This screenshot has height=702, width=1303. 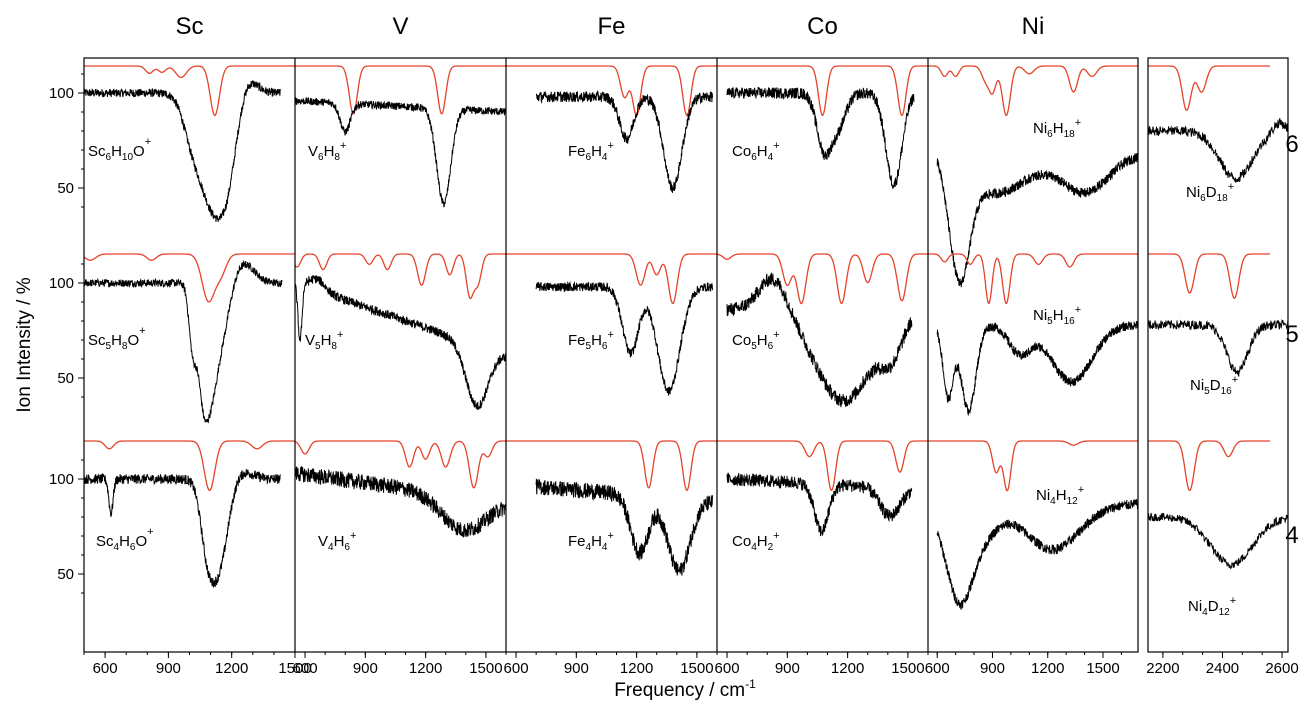 What do you see at coordinates (327, 151) in the screenshot?
I see `species-label: V6H8+` at bounding box center [327, 151].